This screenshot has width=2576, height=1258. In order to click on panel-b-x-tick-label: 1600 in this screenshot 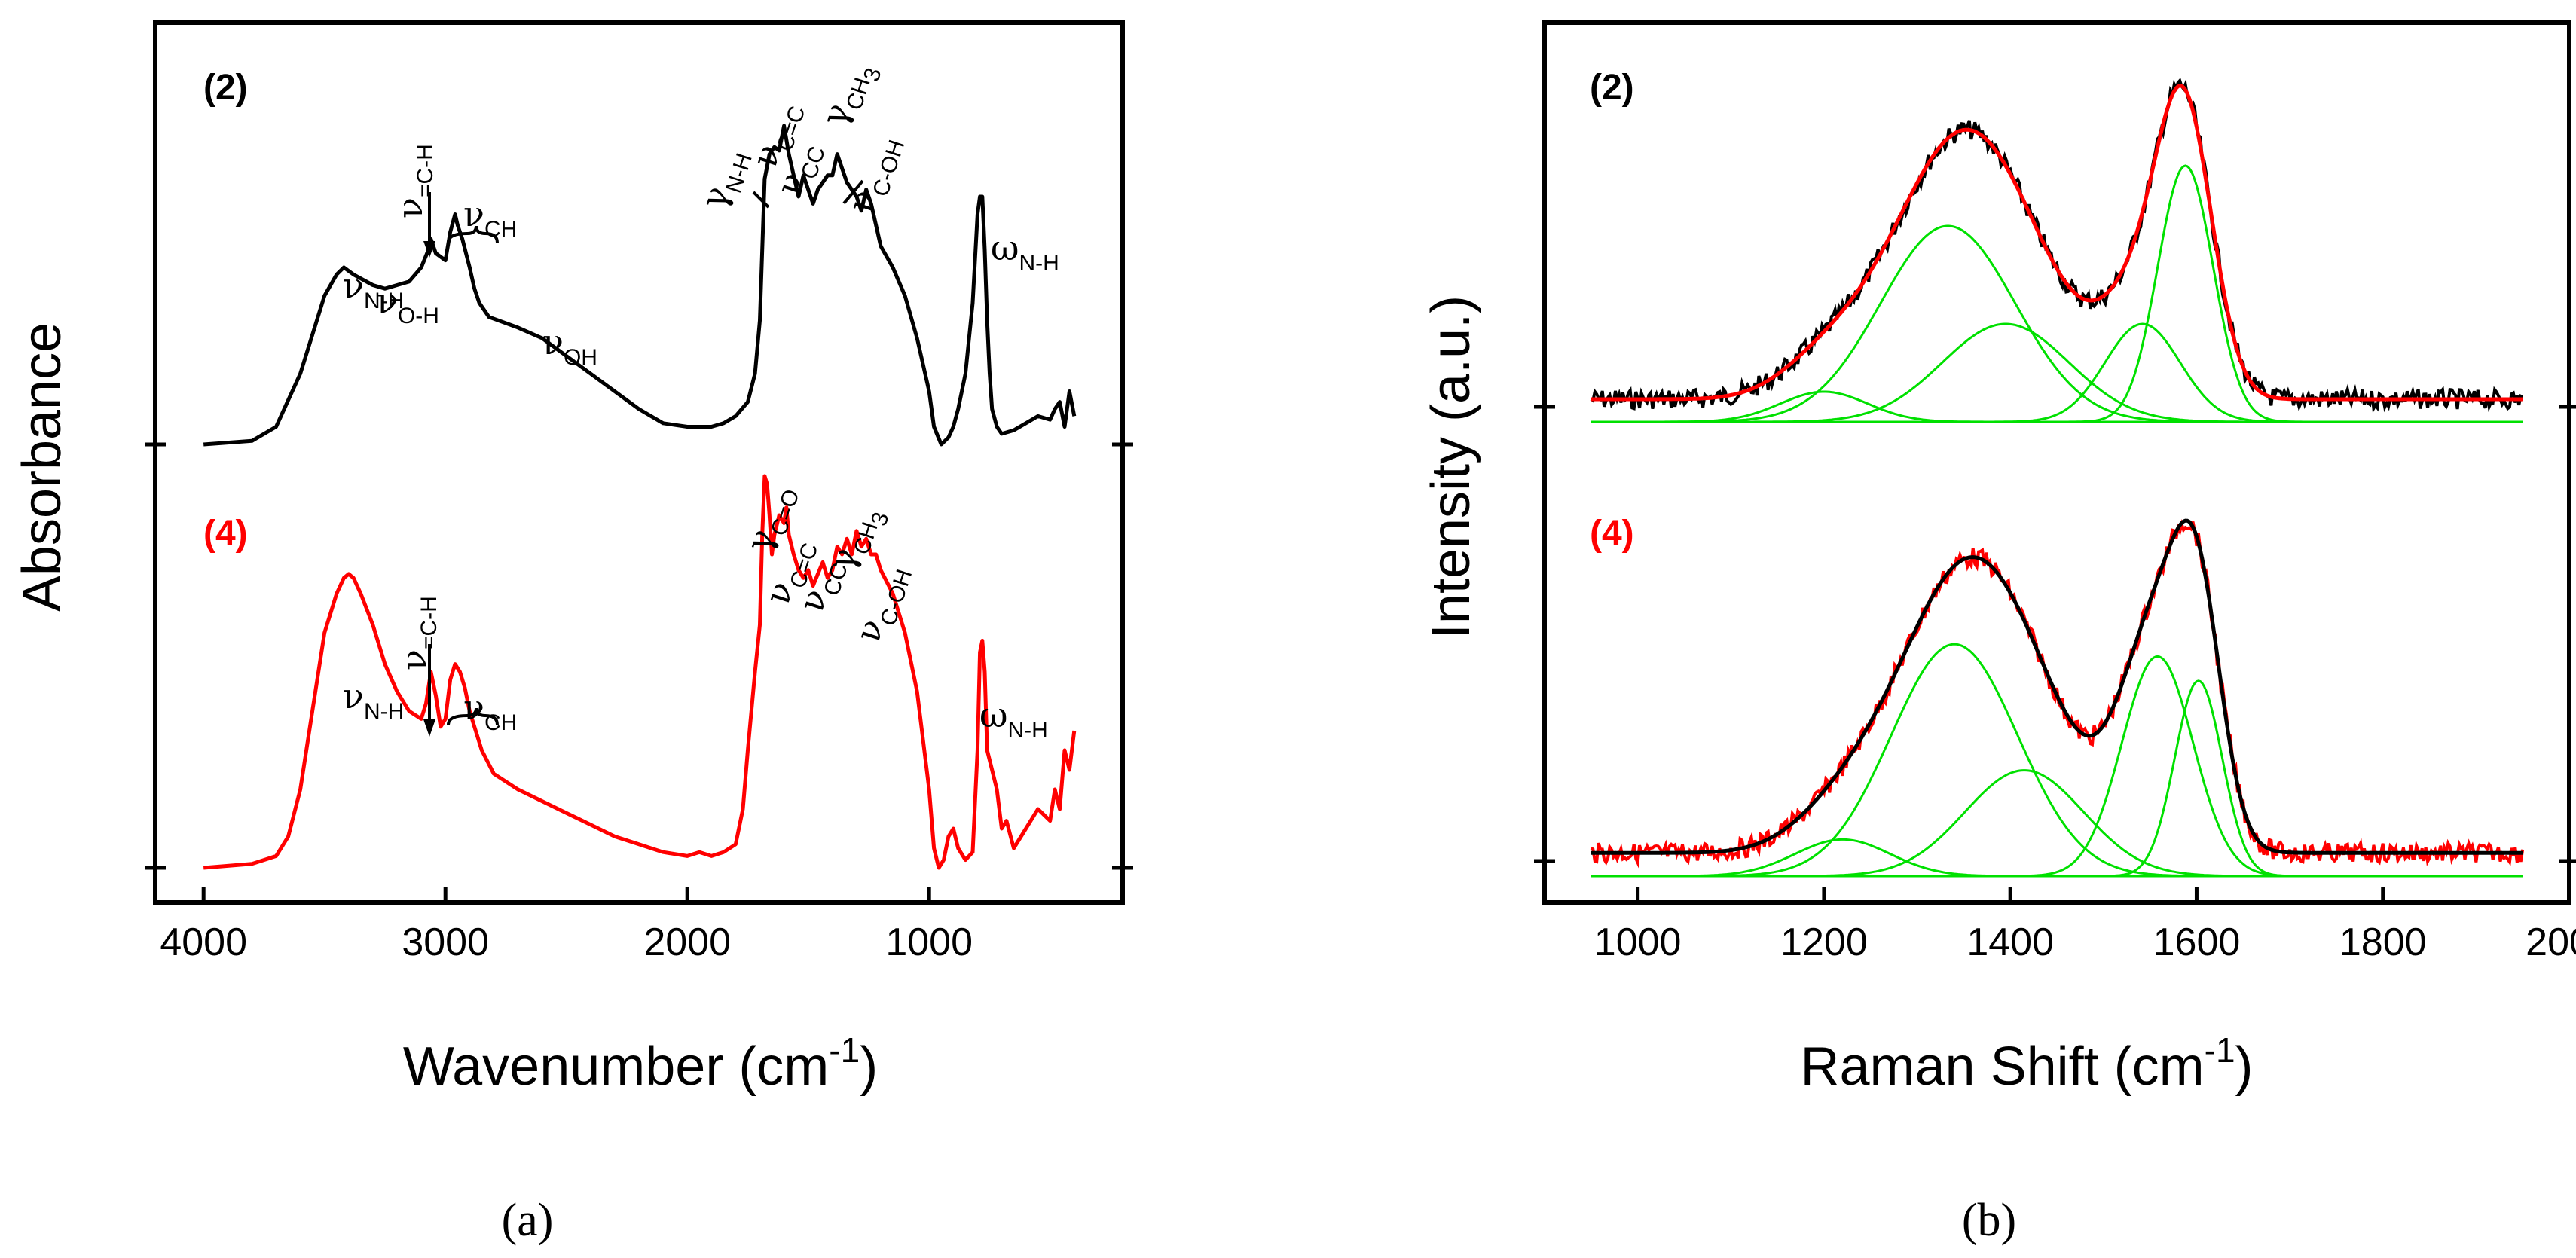, I will do `click(2197, 942)`.